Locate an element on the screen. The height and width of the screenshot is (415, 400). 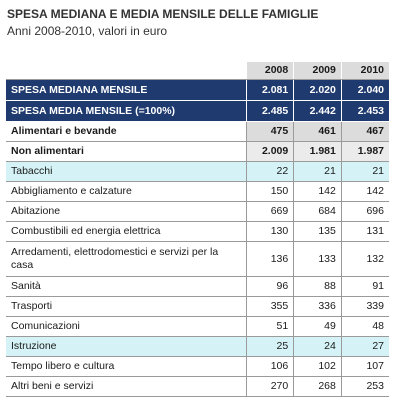
value-2010: 467 is located at coordinates (364, 131).